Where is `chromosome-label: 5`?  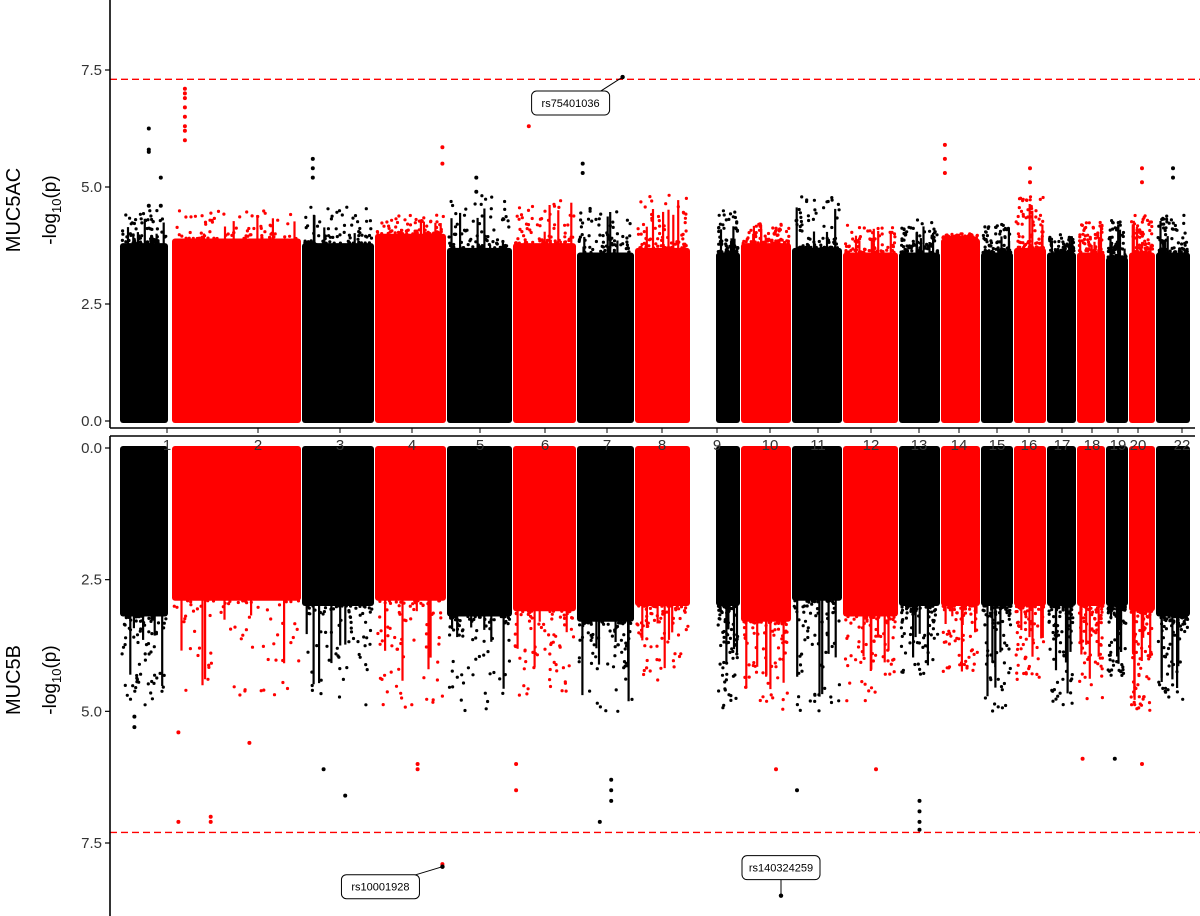
chromosome-label: 5 is located at coordinates (480, 445).